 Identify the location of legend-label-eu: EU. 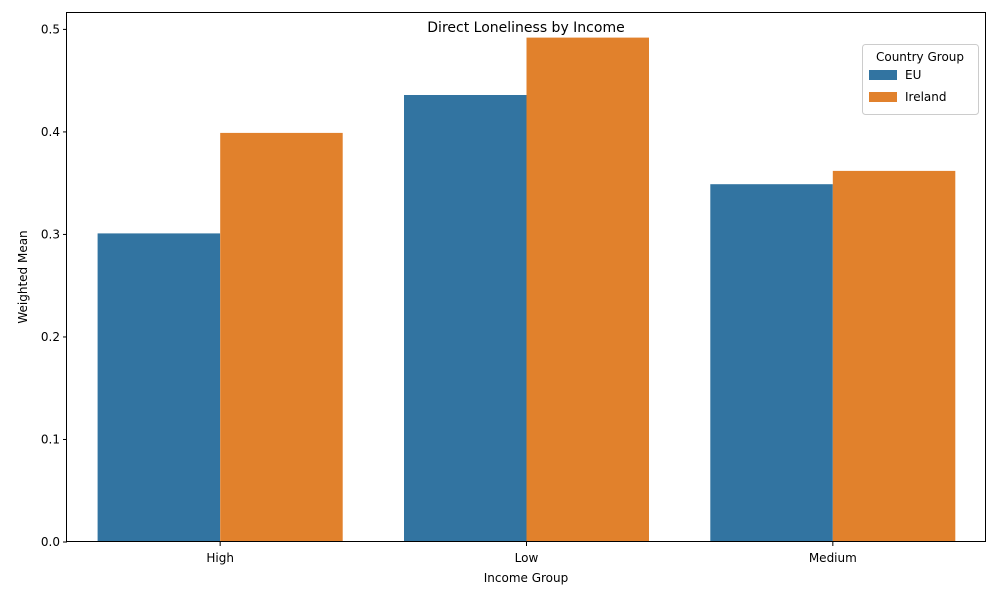
(913, 75).